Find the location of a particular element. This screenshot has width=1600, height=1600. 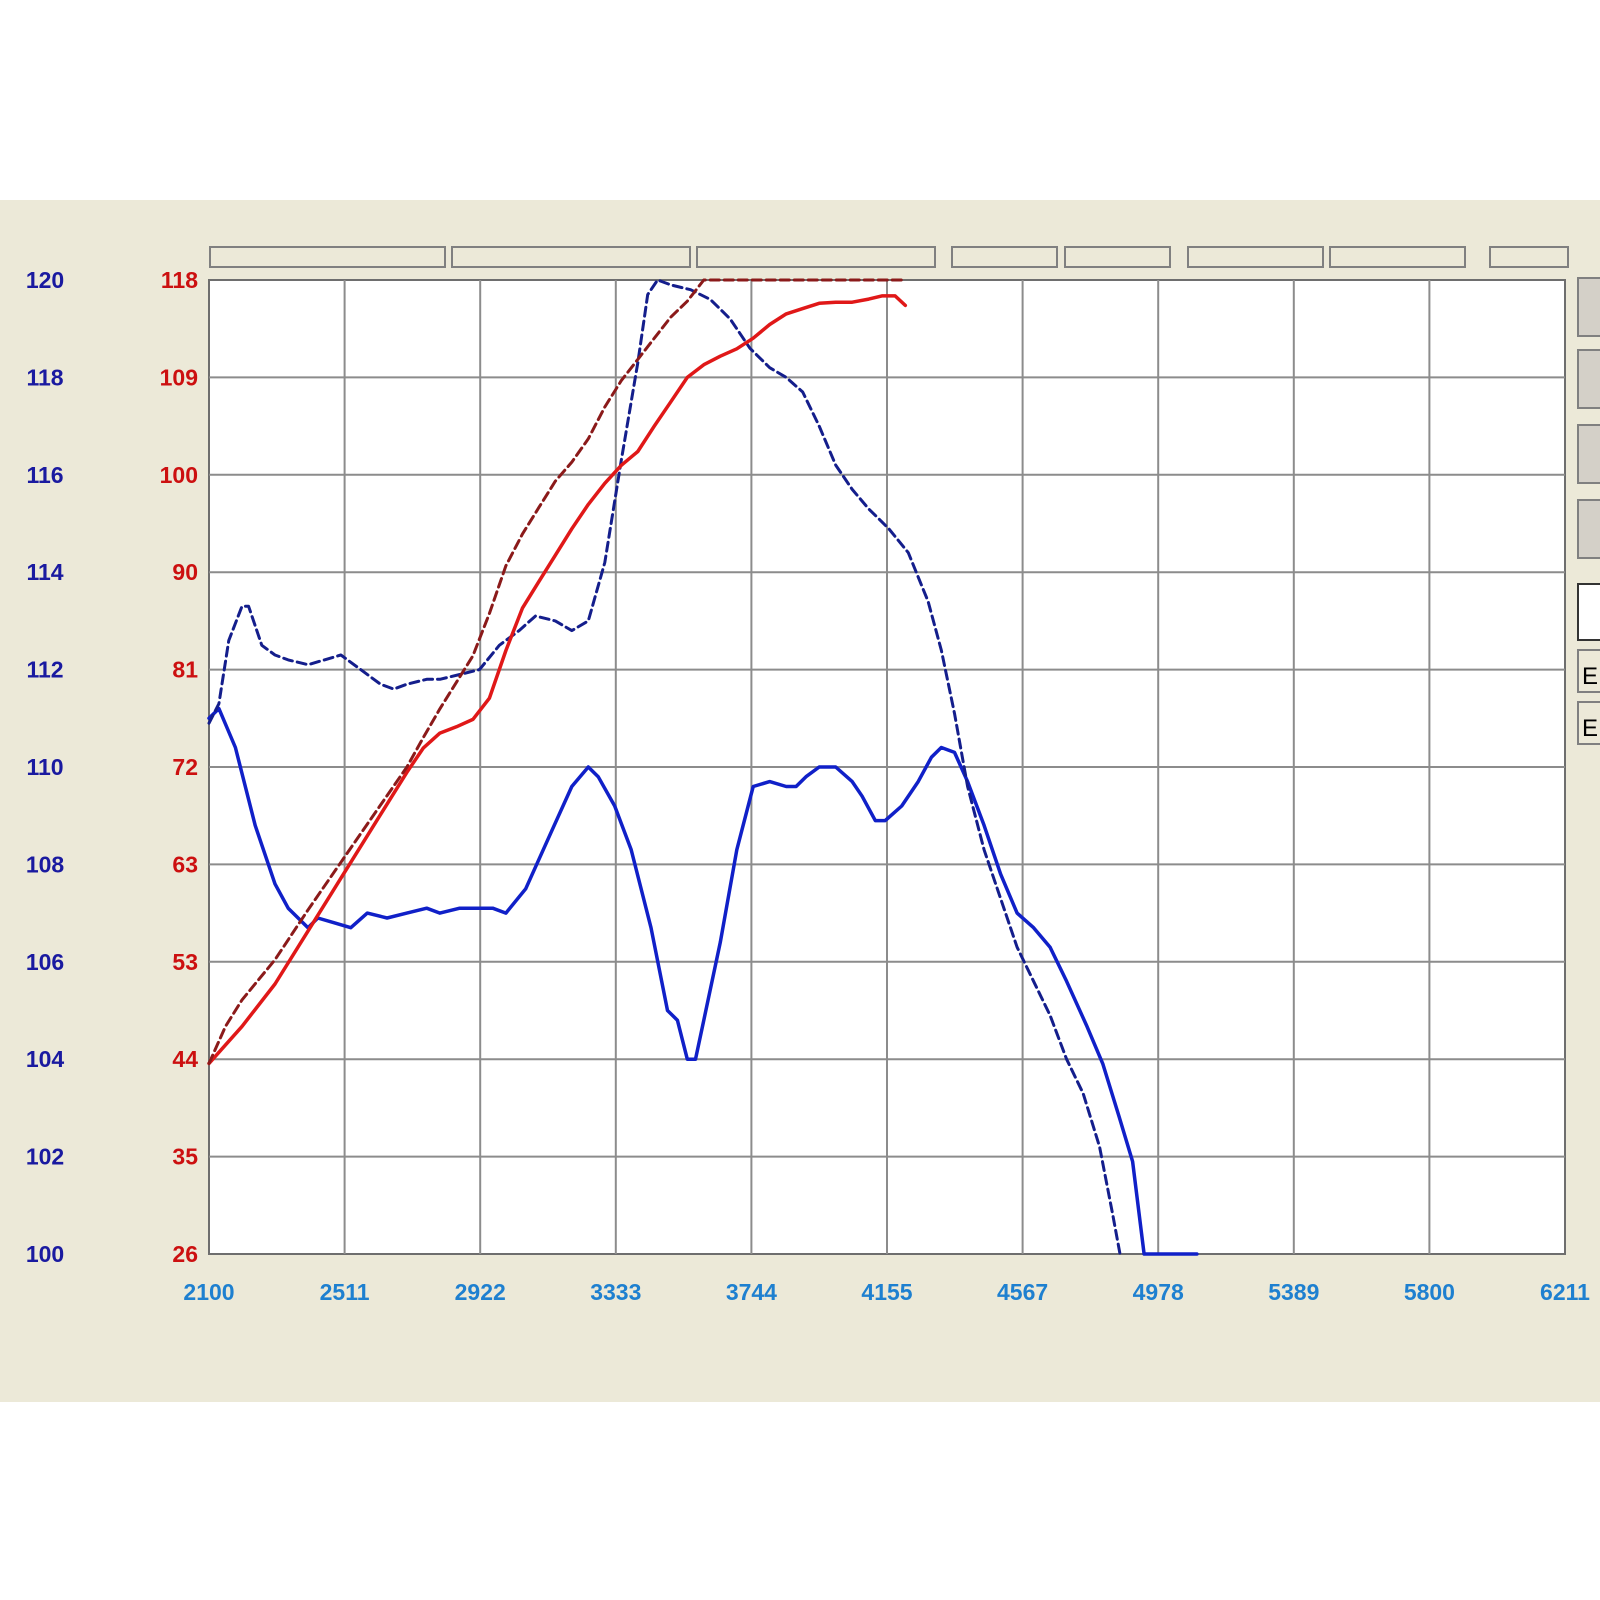

y-axis-left-inner: 118 109 100 90 81 72 63 53 44 35 26 is located at coordinates (179, 767).